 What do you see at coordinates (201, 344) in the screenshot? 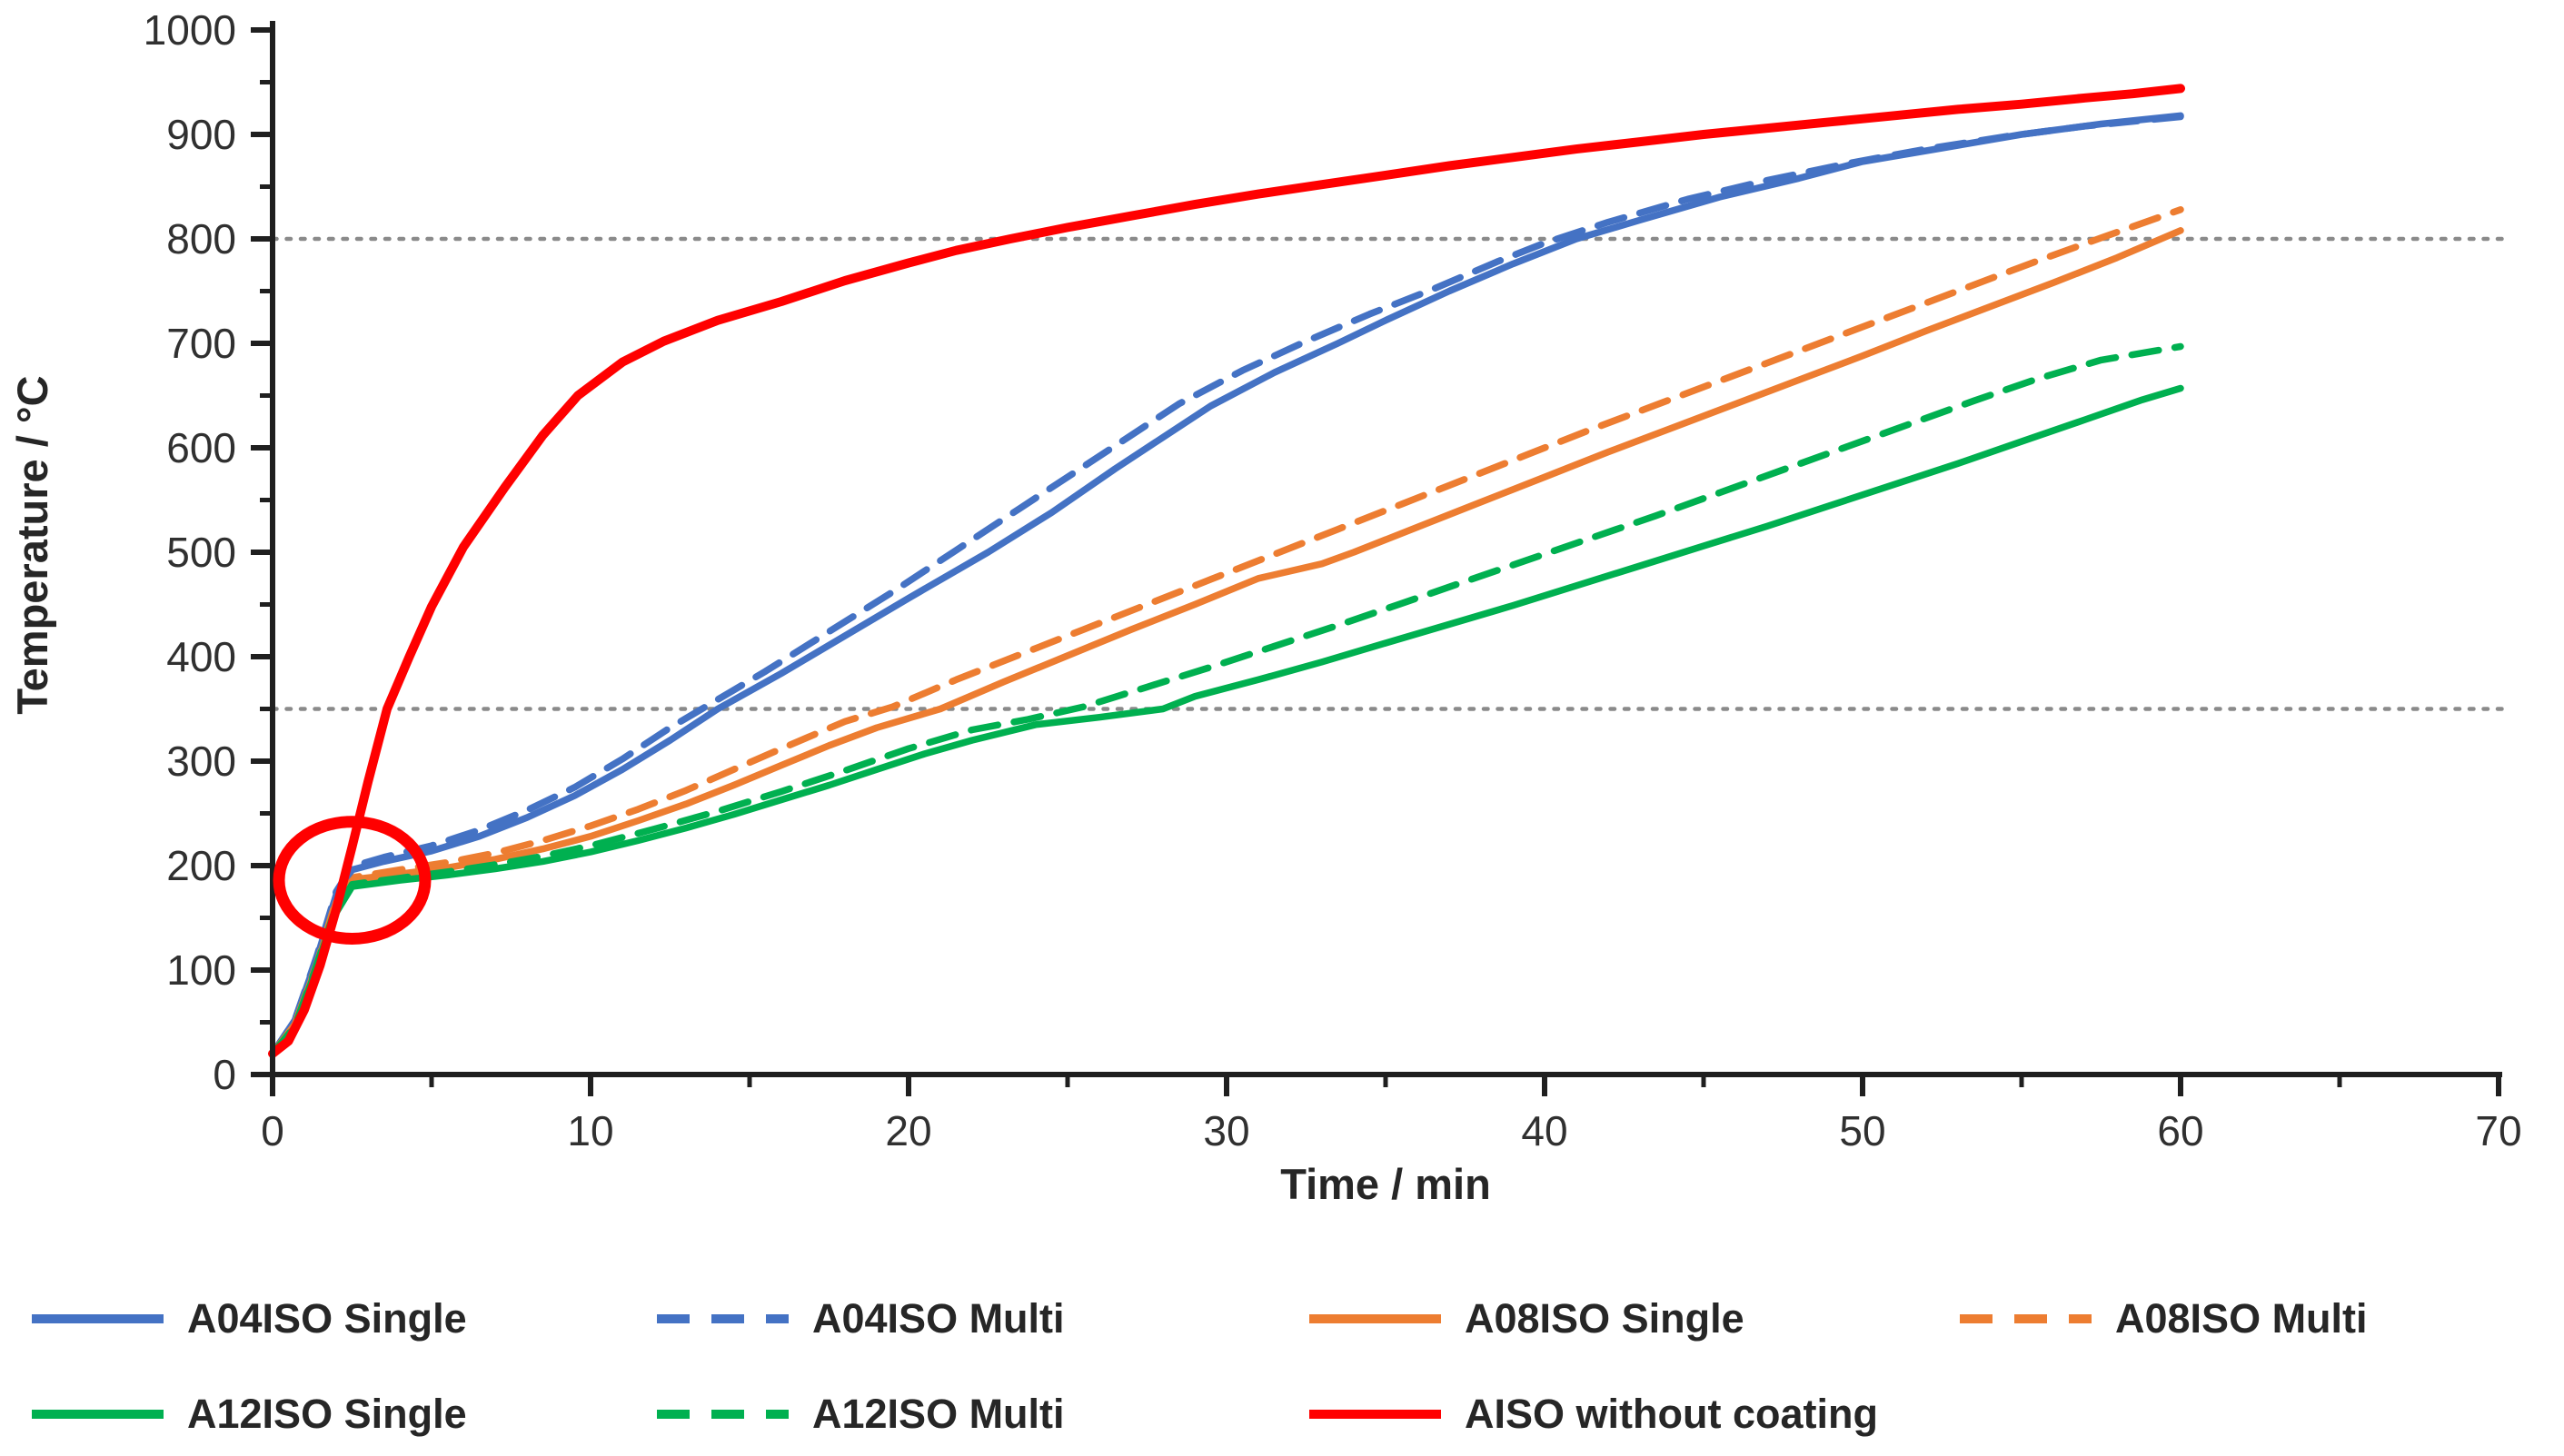
I see `y-tick-label: 700` at bounding box center [201, 344].